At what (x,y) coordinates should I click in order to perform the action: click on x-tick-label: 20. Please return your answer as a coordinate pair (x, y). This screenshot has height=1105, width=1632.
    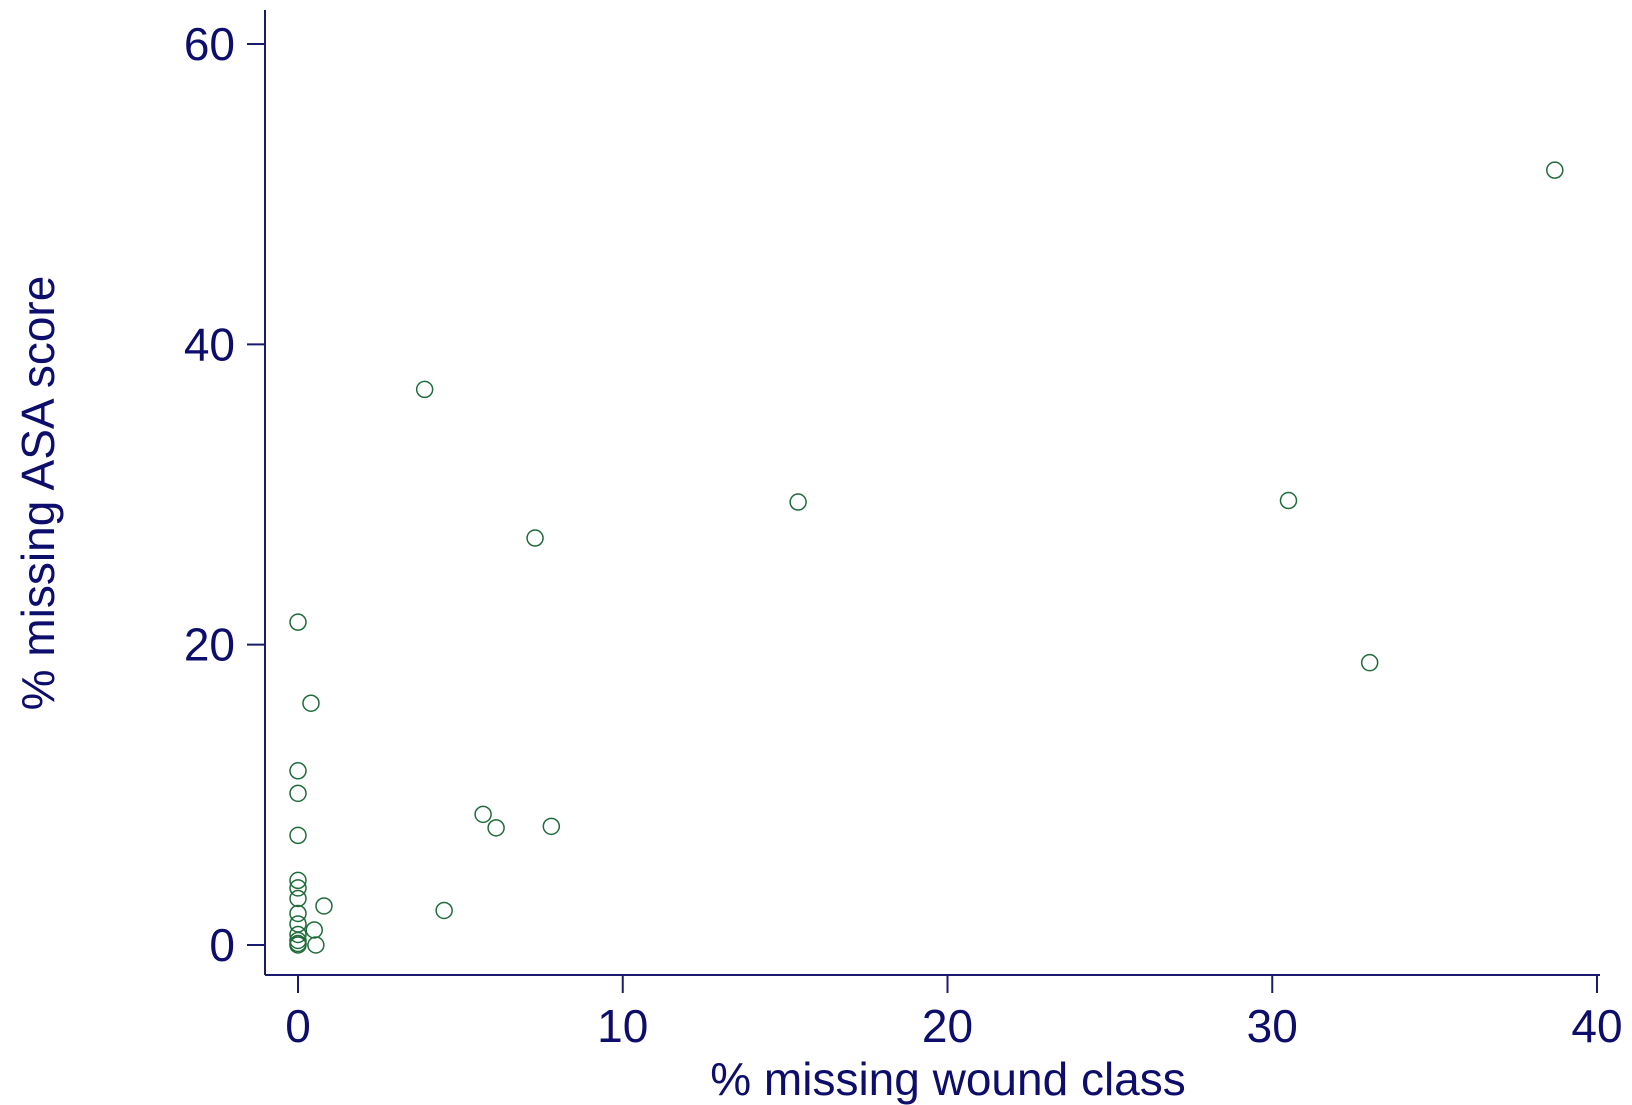
    Looking at the image, I should click on (947, 1026).